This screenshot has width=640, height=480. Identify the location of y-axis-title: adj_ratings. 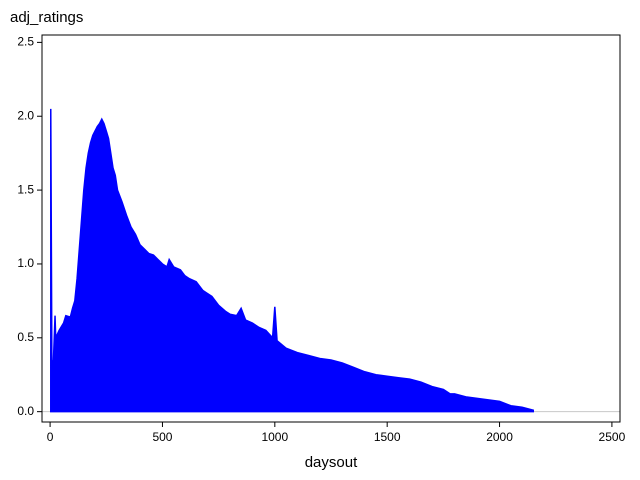
(46, 17).